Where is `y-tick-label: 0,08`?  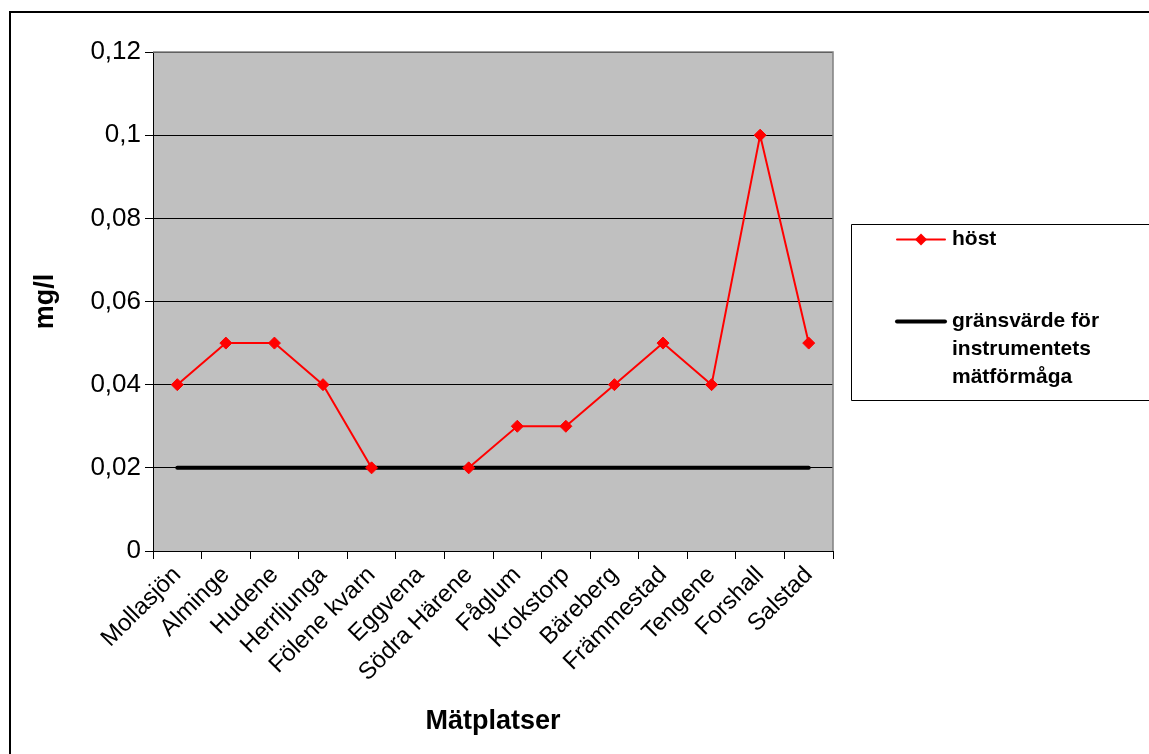 y-tick-label: 0,08 is located at coordinates (115, 216).